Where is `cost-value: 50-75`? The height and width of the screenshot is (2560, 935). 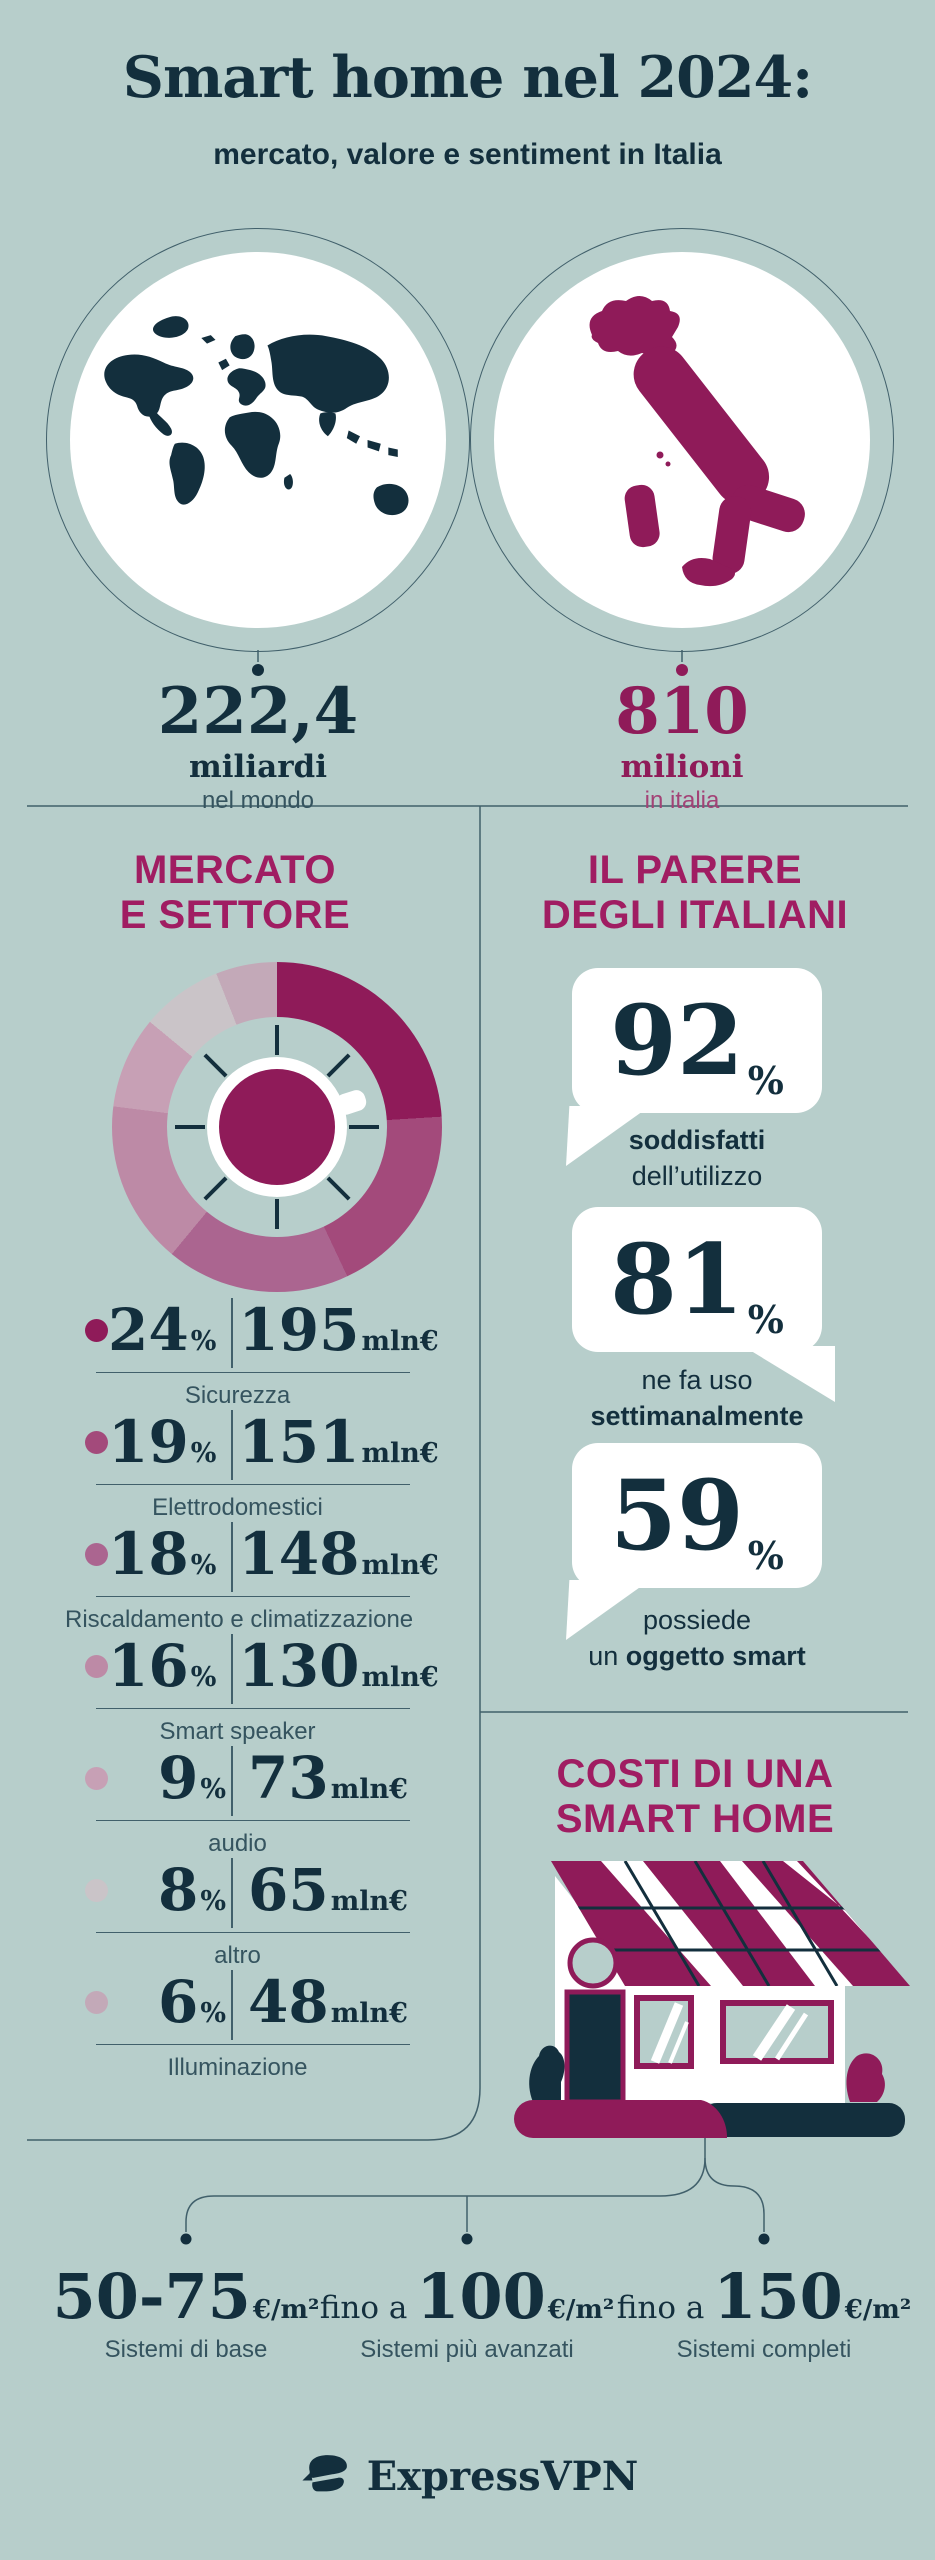 cost-value: 50-75 is located at coordinates (151, 2296).